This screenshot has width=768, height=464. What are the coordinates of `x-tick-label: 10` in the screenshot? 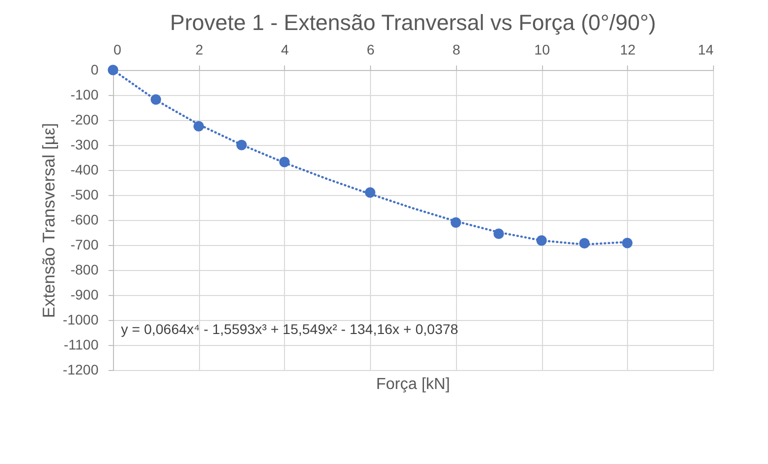 It's located at (542, 50).